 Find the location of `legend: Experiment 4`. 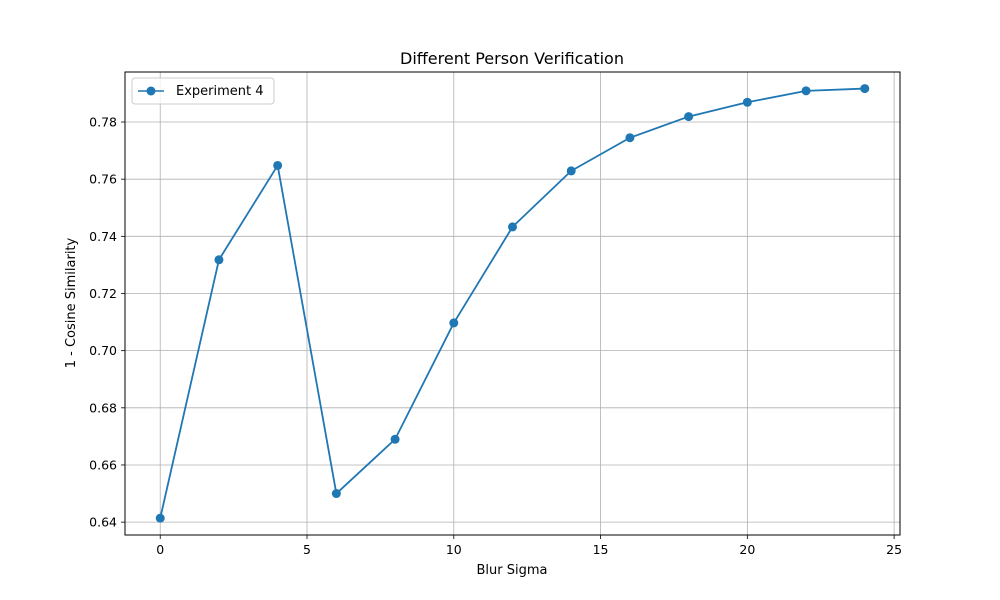

legend: Experiment 4 is located at coordinates (203, 91).